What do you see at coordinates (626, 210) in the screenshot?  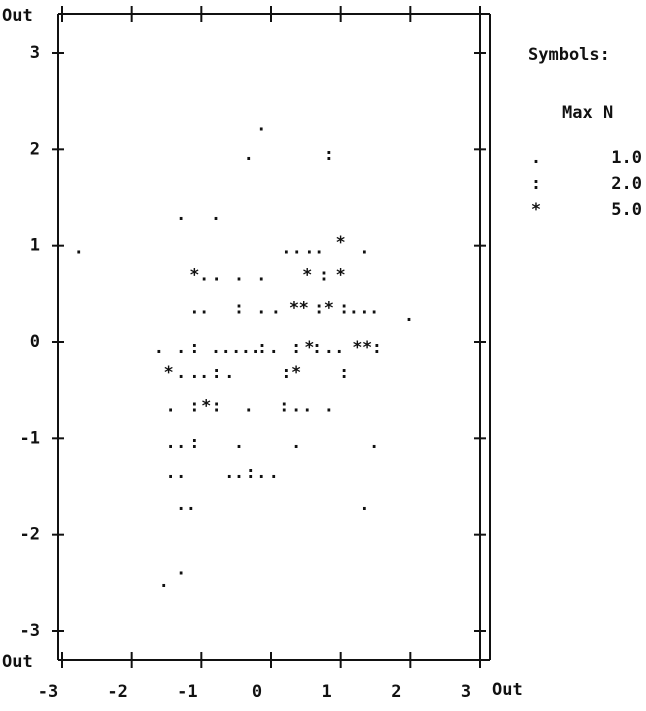 I see `legend-max-n: 5.0` at bounding box center [626, 210].